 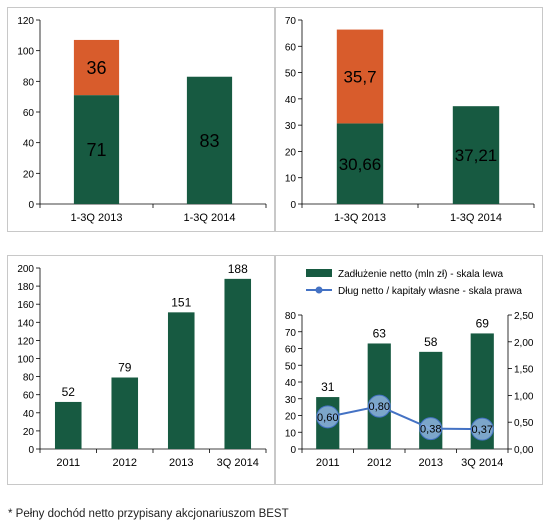 What do you see at coordinates (405, 418) in the screenshot?
I see `ratio-line` at bounding box center [405, 418].